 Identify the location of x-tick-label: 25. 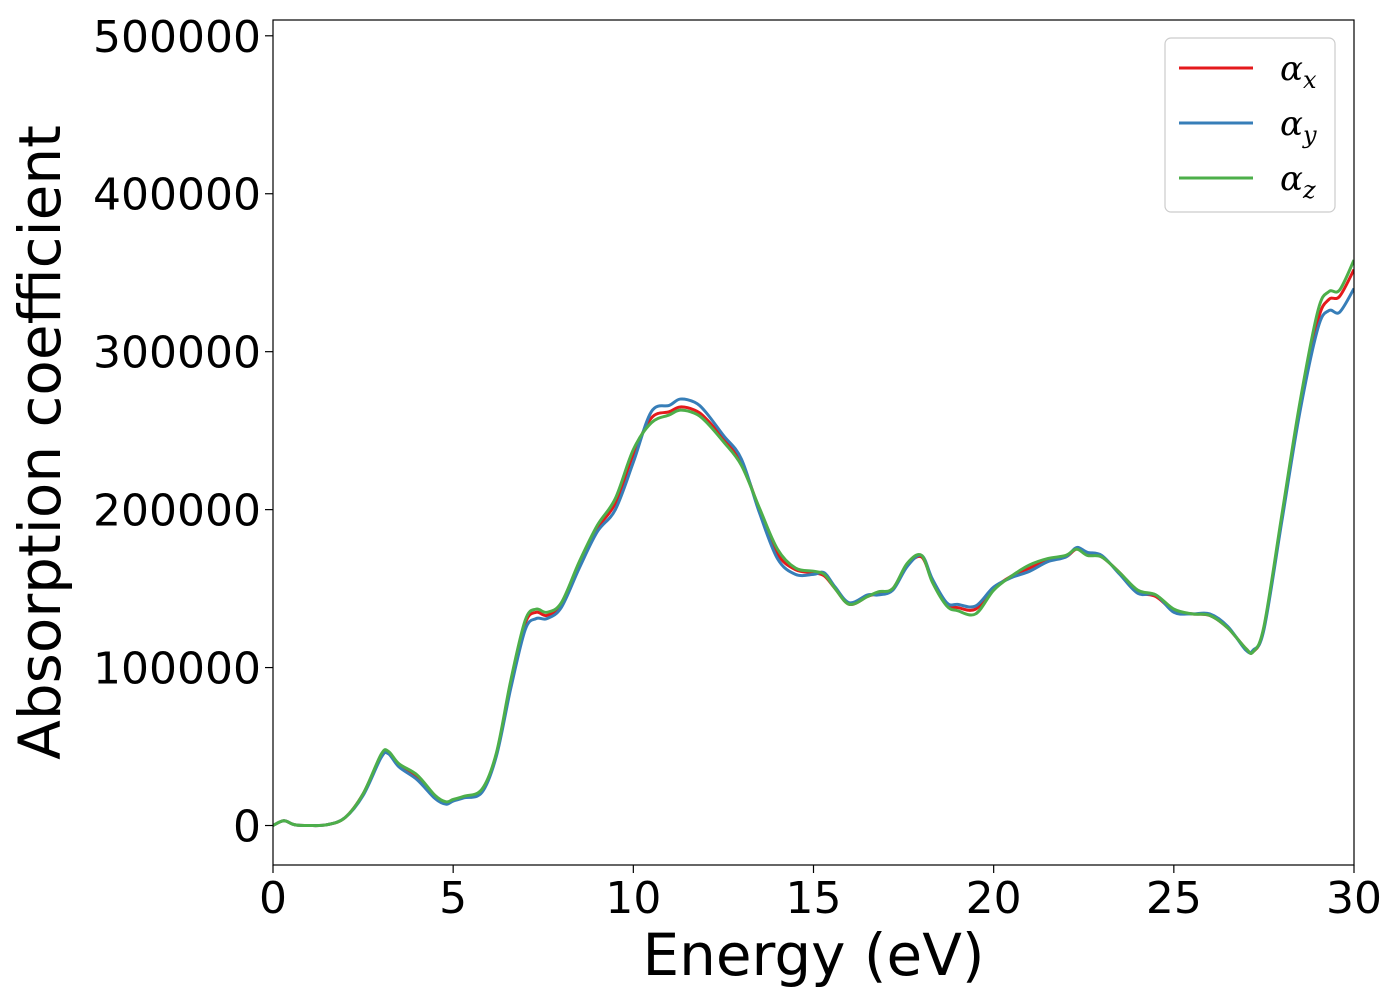
(1174, 898).